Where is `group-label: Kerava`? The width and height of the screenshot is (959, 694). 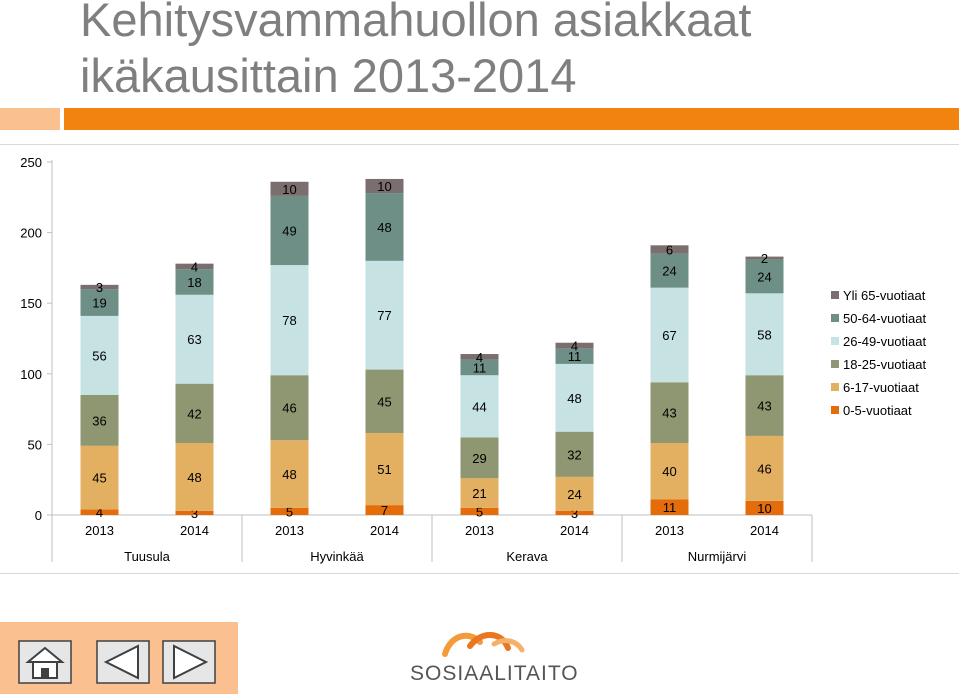 group-label: Kerava is located at coordinates (527, 556).